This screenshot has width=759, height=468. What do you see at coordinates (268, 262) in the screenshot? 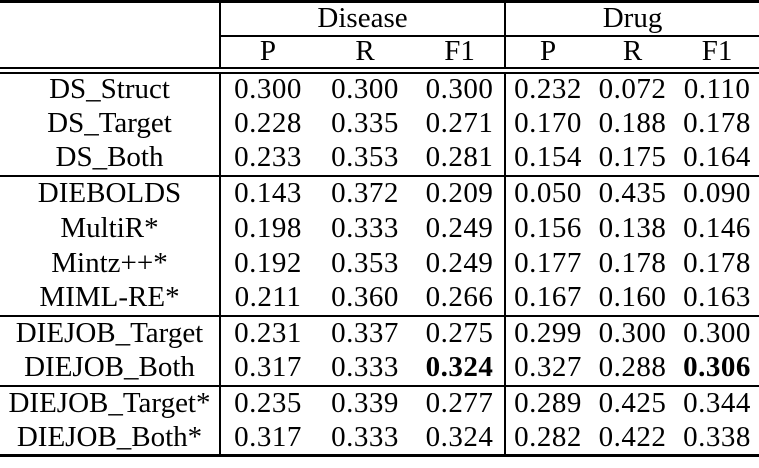
I see `metric-cell: 0.192` at bounding box center [268, 262].